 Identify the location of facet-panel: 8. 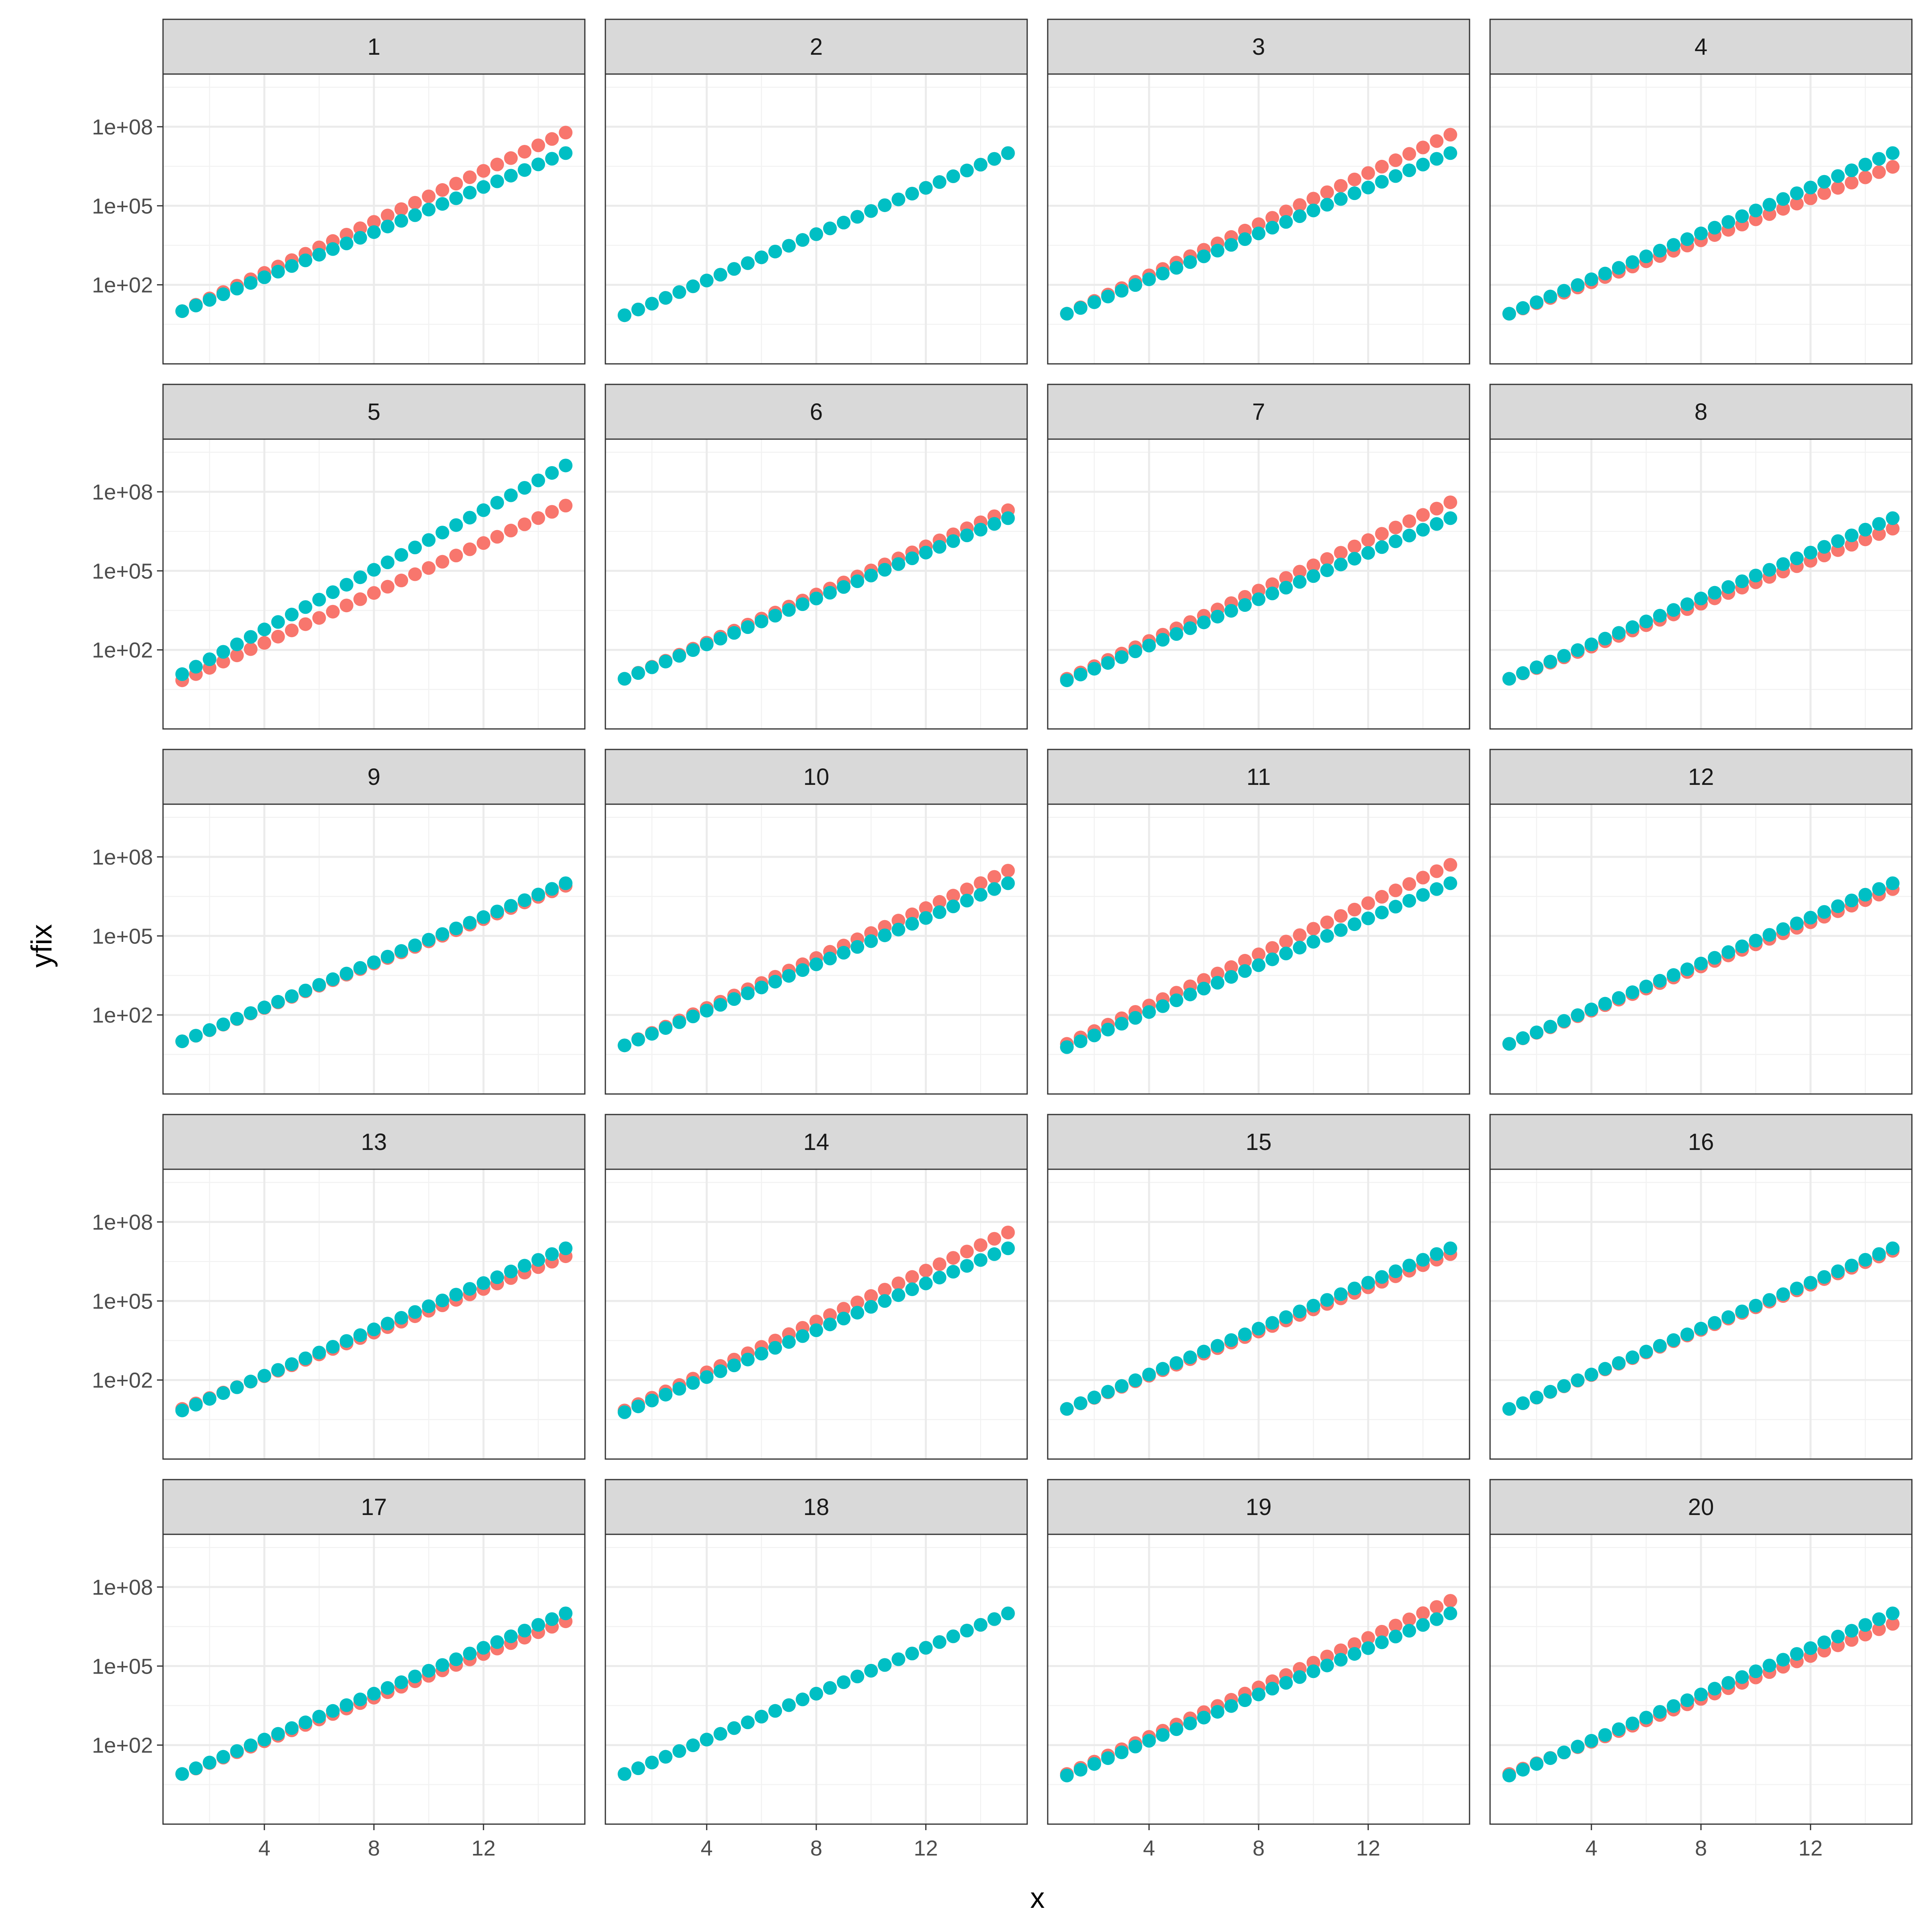
(1701, 557).